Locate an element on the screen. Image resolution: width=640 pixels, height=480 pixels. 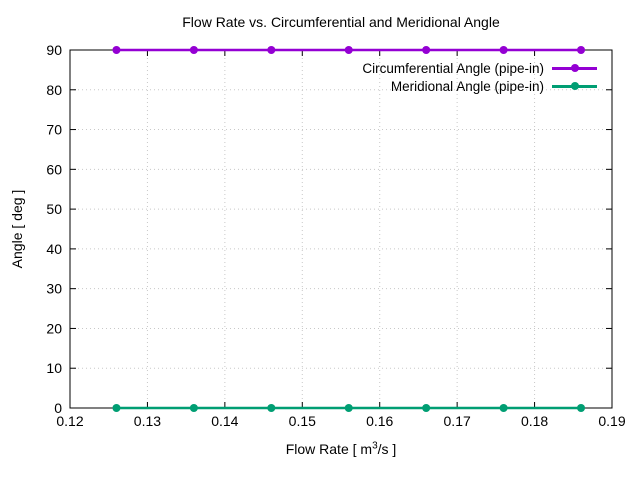
y-tick-label: 50 is located at coordinates (54, 209).